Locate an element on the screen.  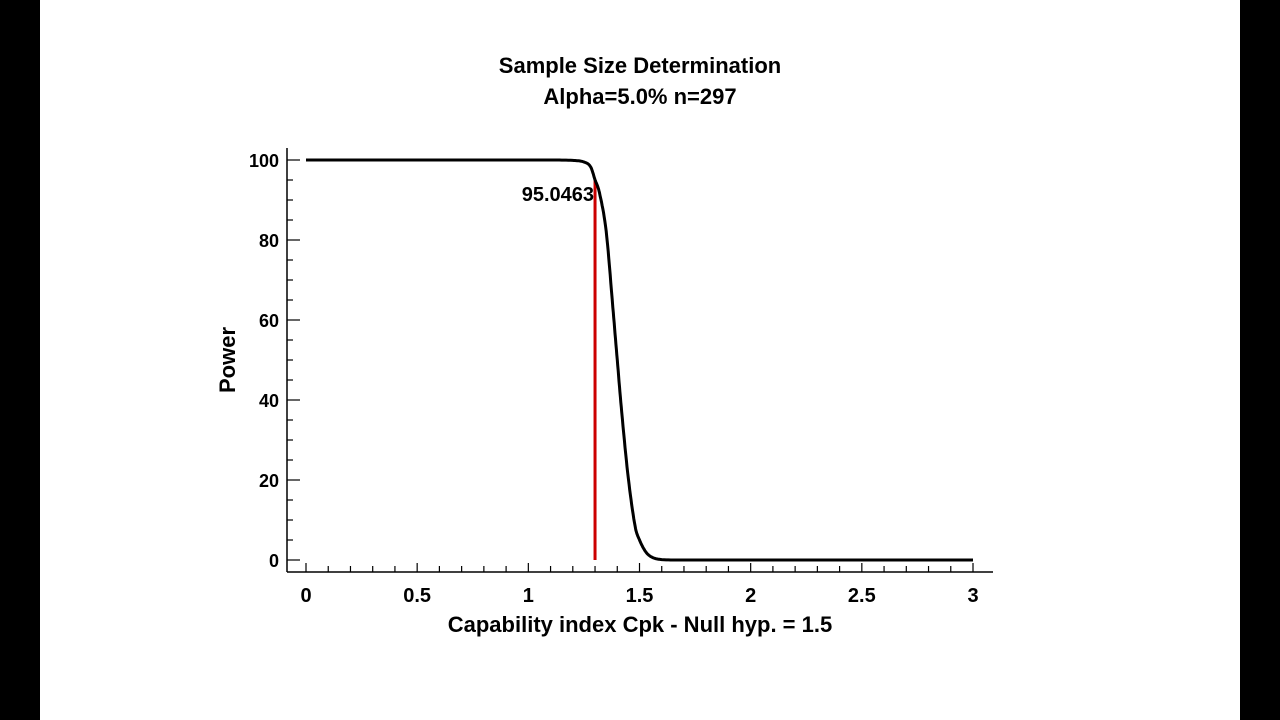
x-tick-label: 0 is located at coordinates (305, 596).